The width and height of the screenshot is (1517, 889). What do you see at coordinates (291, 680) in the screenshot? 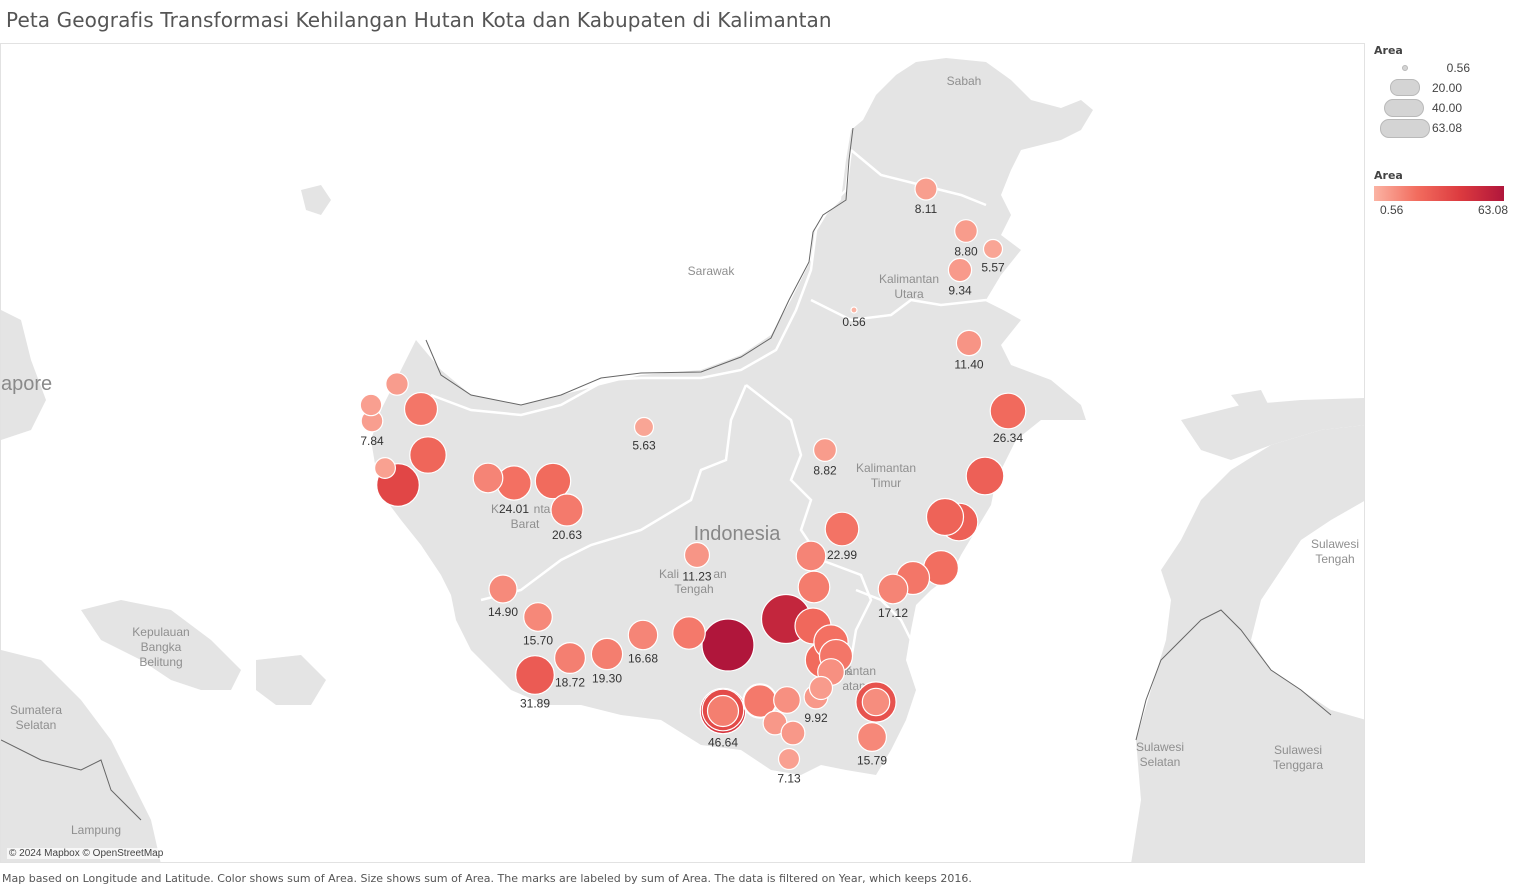
I see `belitung-landmass` at bounding box center [291, 680].